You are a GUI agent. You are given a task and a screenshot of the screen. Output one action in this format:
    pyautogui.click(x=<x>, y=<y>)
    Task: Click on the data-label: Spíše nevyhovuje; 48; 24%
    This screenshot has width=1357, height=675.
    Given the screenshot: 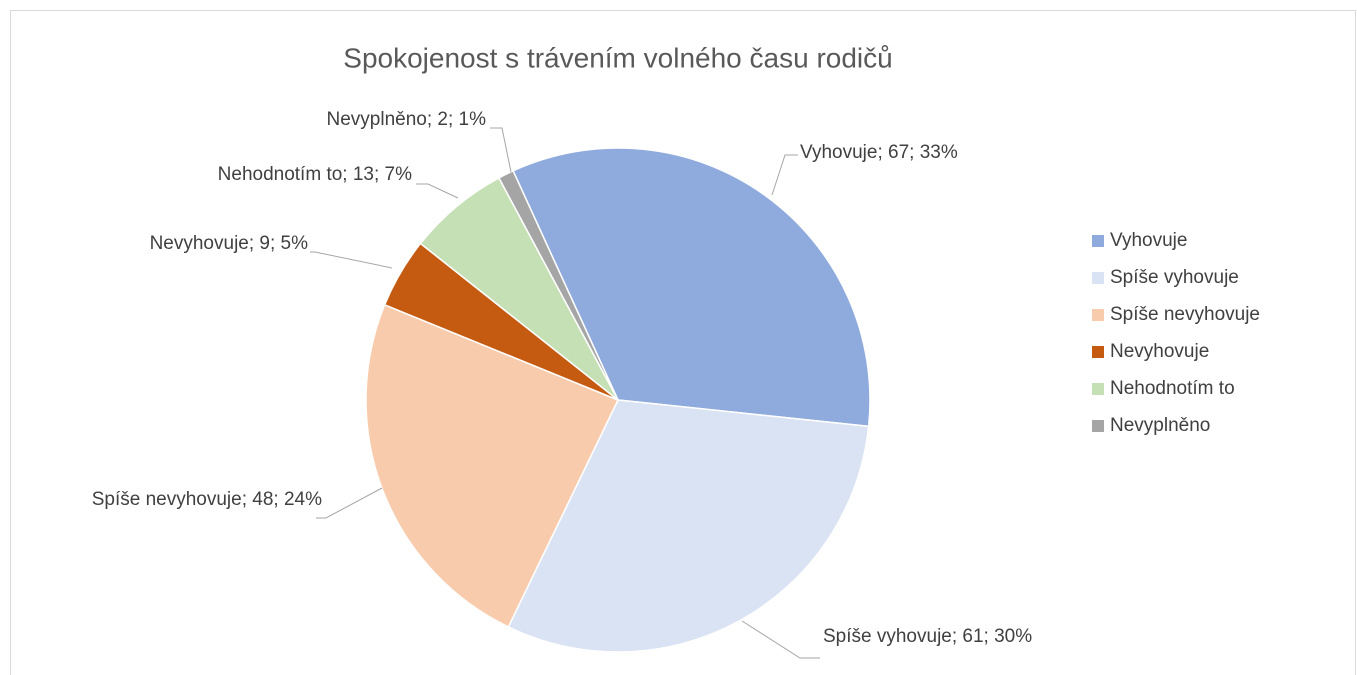 What is the action you would take?
    pyautogui.click(x=207, y=499)
    